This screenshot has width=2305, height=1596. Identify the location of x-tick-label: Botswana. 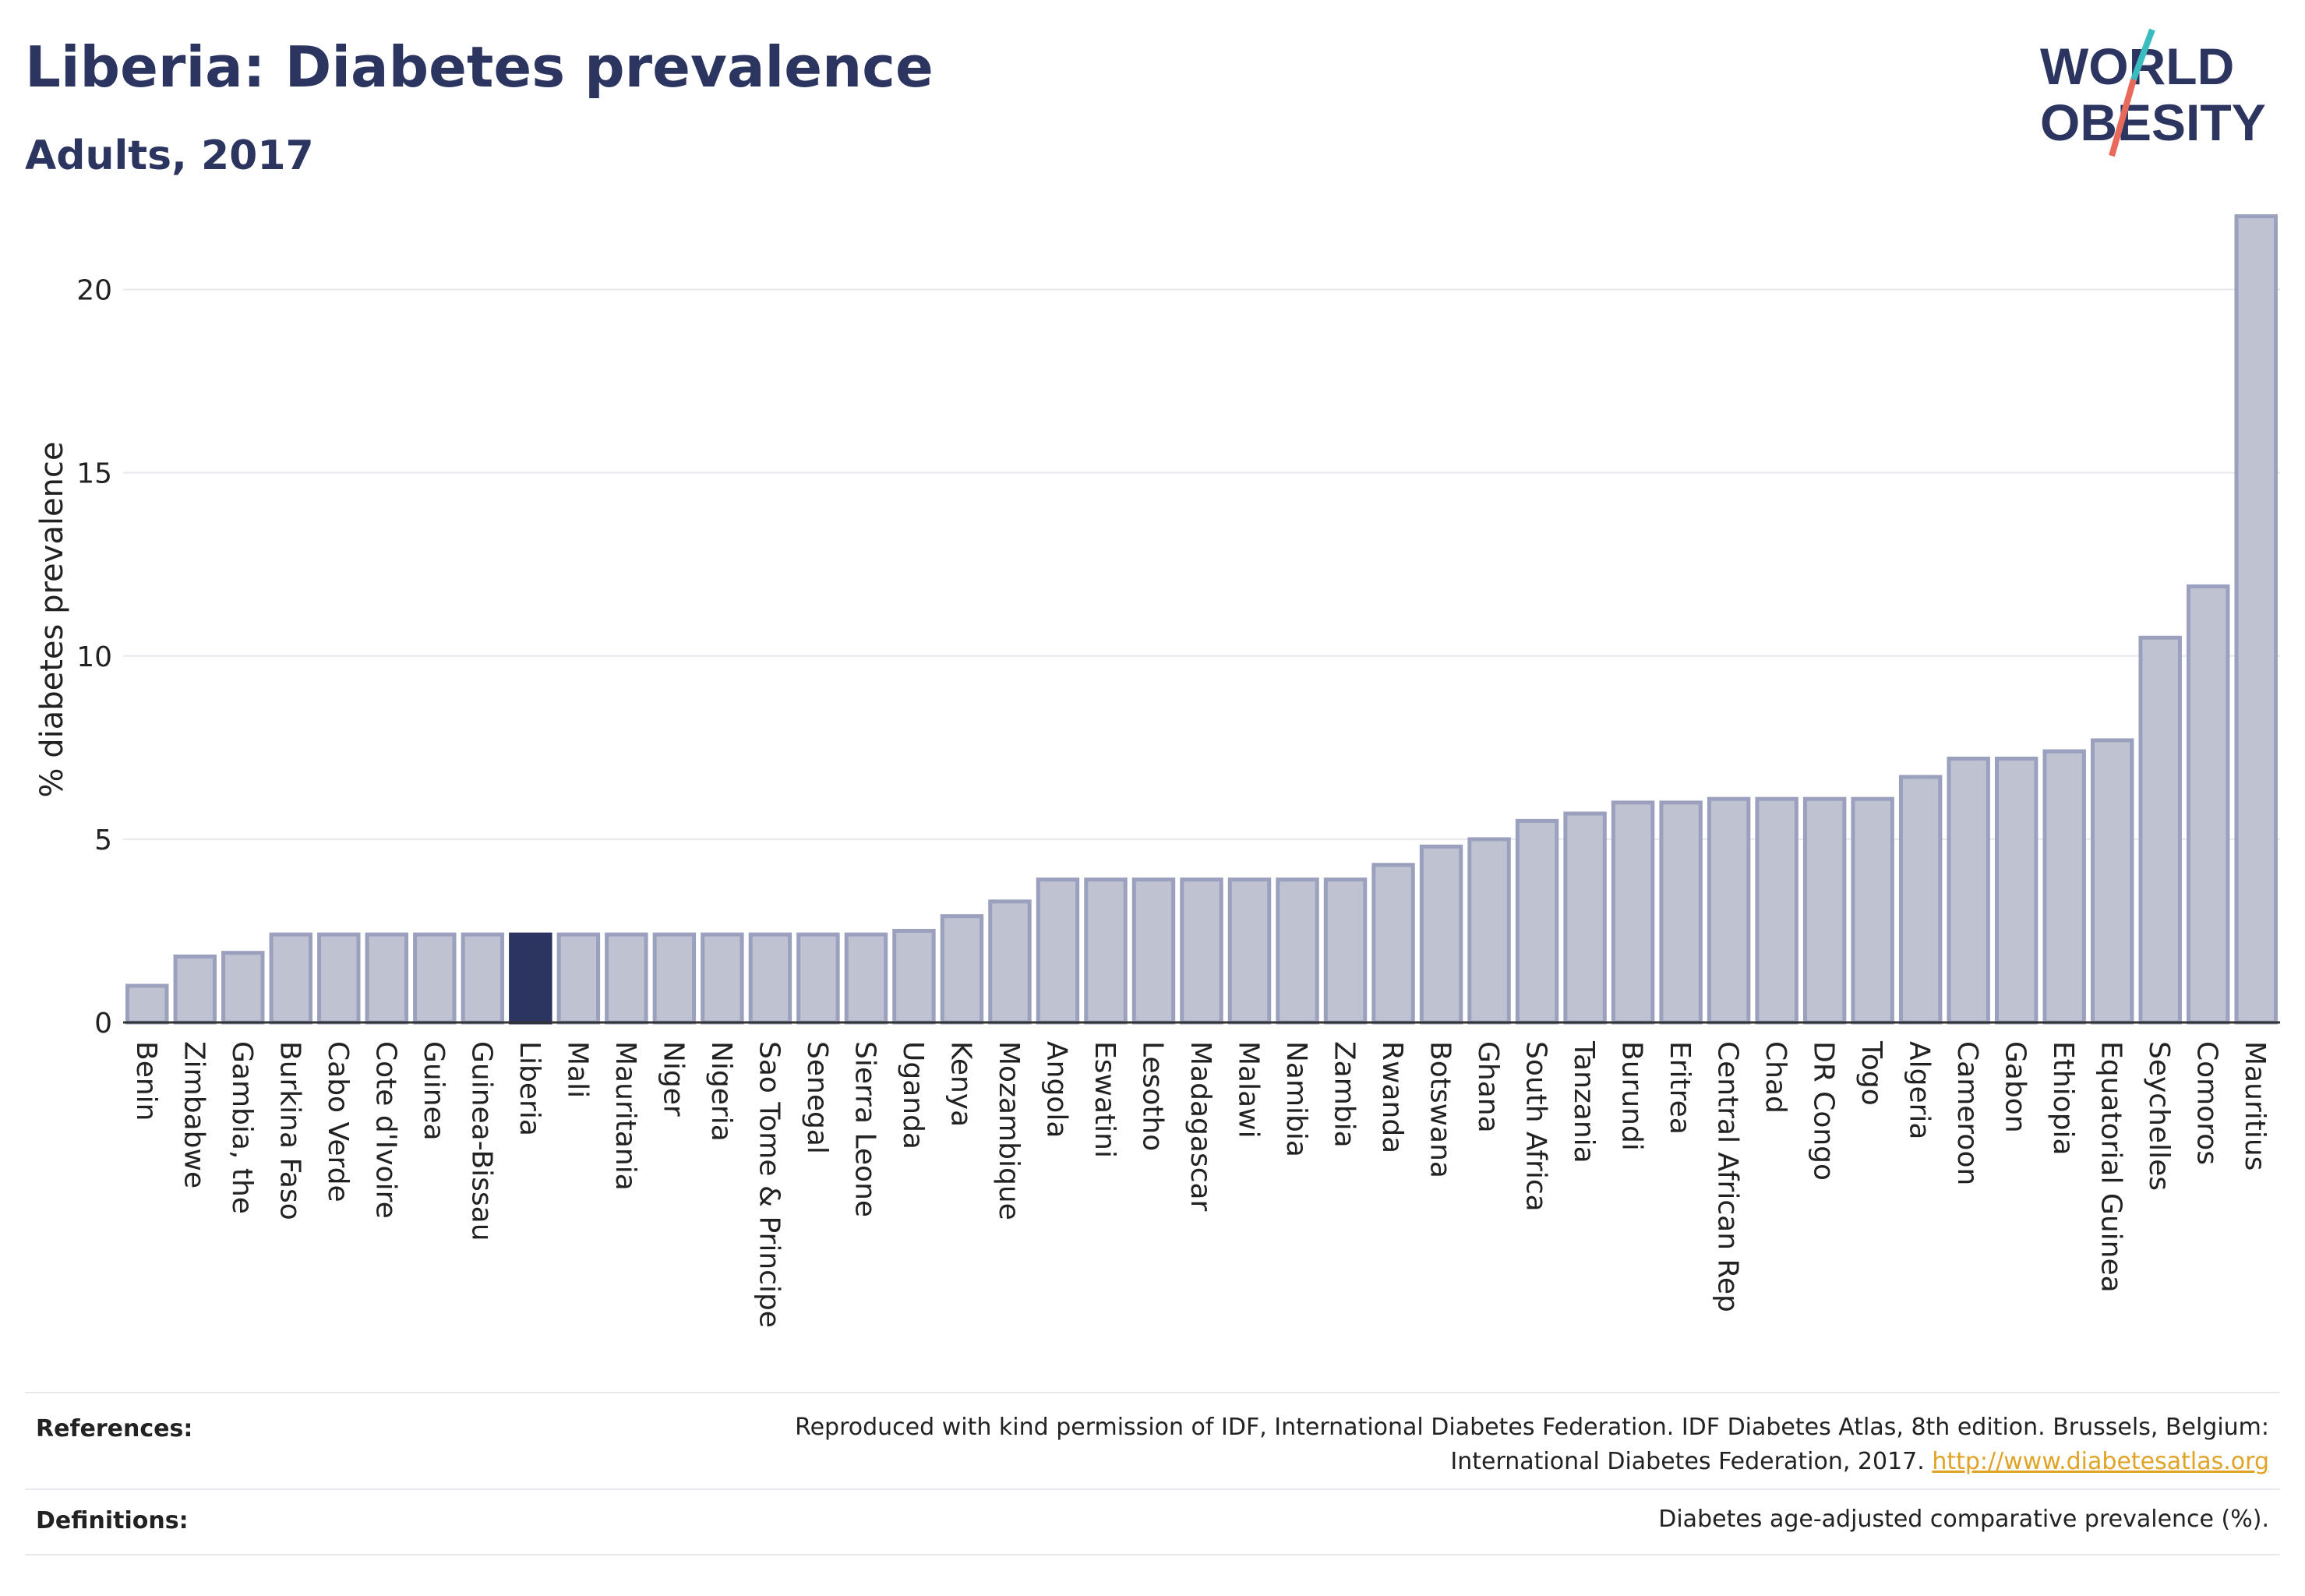
(1440, 1109).